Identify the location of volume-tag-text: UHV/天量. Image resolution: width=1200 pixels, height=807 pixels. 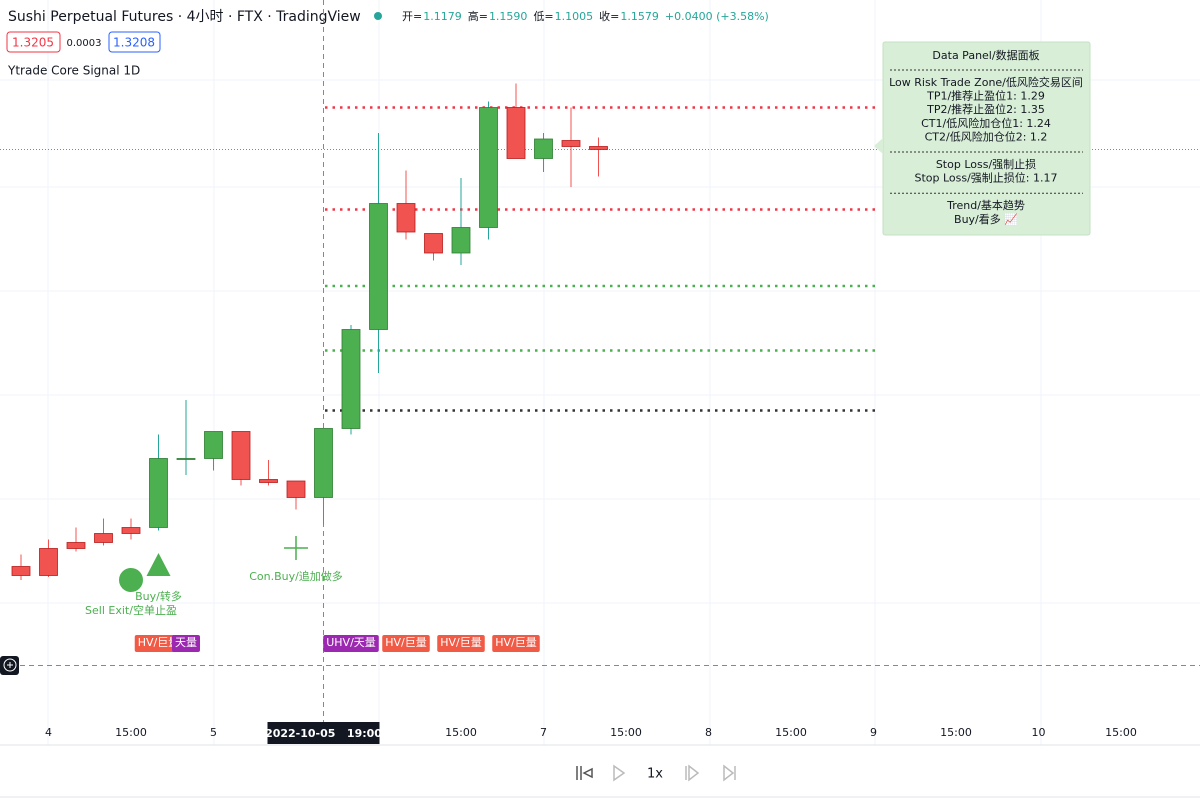
(351, 642).